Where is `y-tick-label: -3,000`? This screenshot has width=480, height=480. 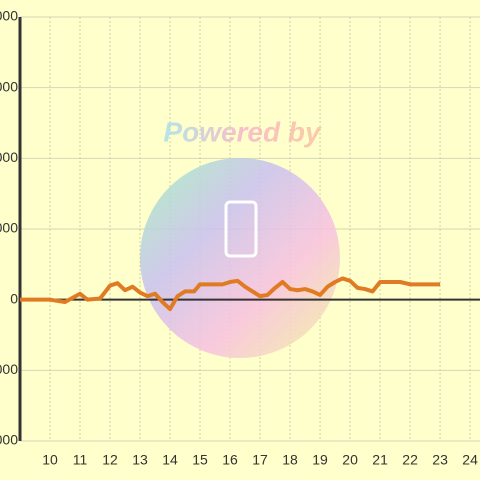 y-tick-label: -3,000 is located at coordinates (9, 369).